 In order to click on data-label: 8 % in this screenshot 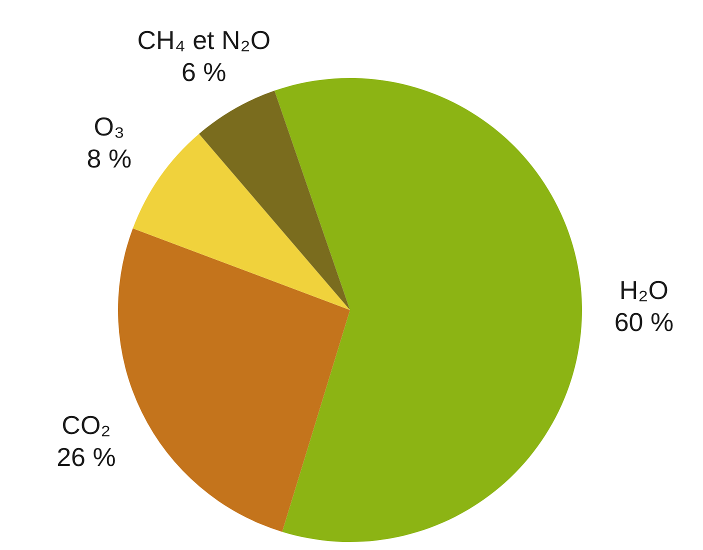, I will do `click(109, 158)`.